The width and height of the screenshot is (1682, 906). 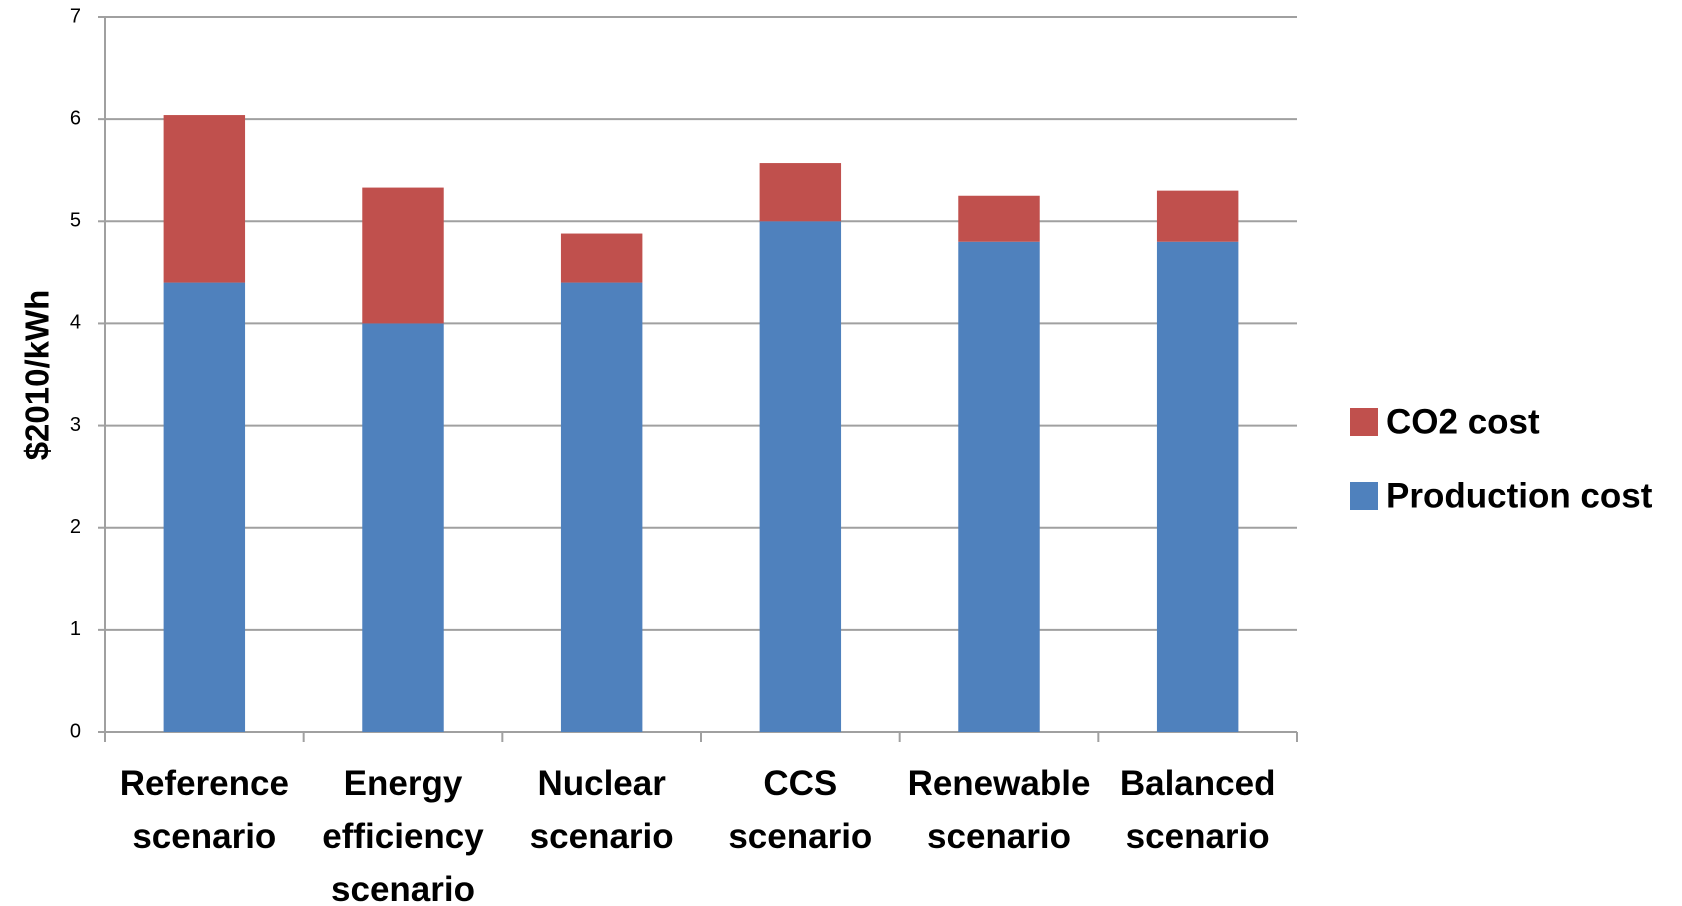 What do you see at coordinates (75, 118) in the screenshot?
I see `y-tick-label: 6` at bounding box center [75, 118].